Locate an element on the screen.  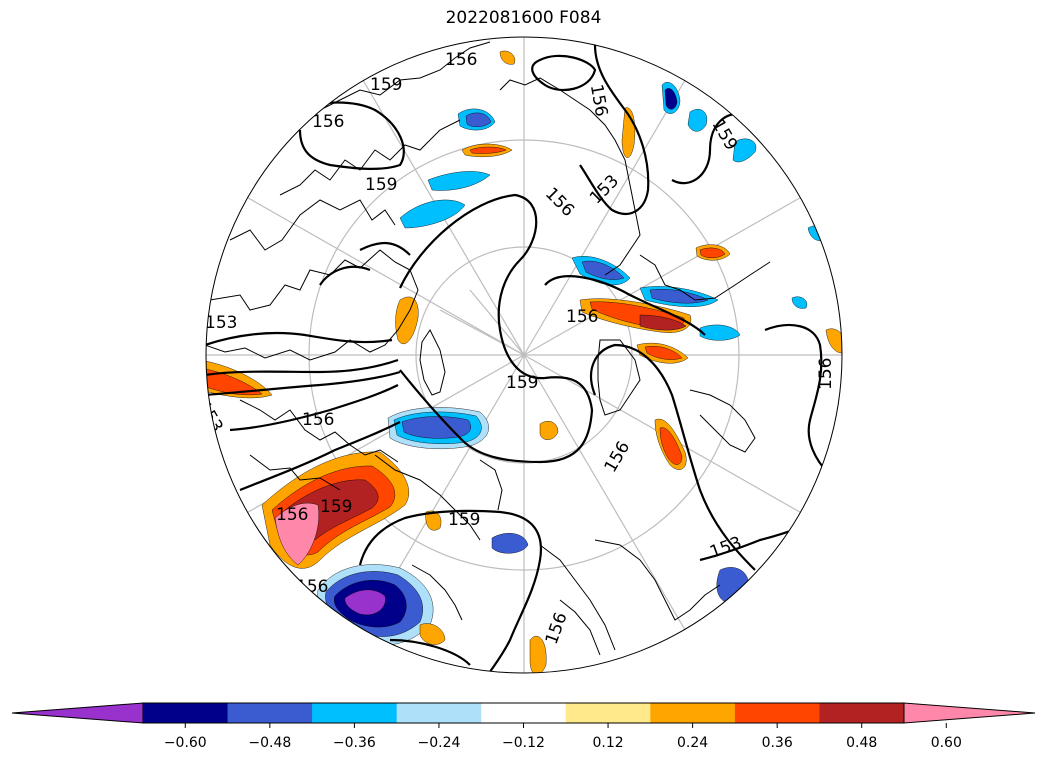
colorbar-tick-label: −0.36 is located at coordinates (354, 743).